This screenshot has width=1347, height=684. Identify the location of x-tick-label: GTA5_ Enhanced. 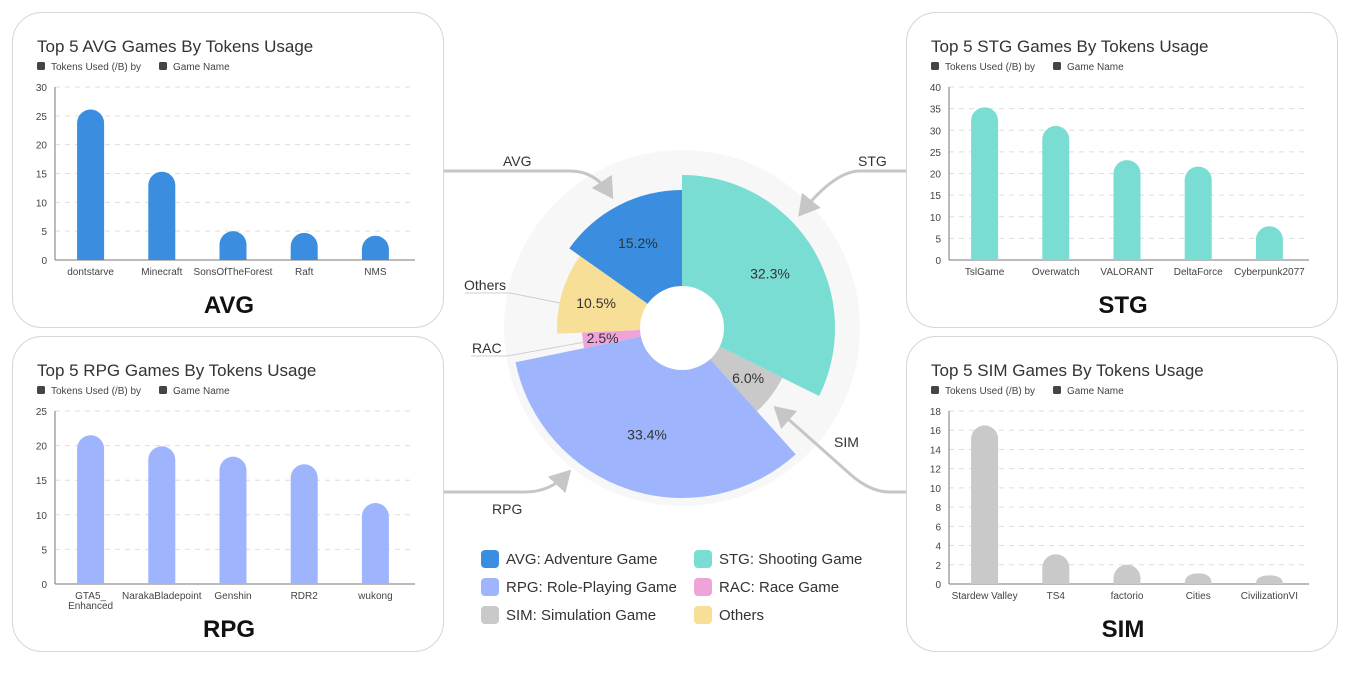
(90, 601).